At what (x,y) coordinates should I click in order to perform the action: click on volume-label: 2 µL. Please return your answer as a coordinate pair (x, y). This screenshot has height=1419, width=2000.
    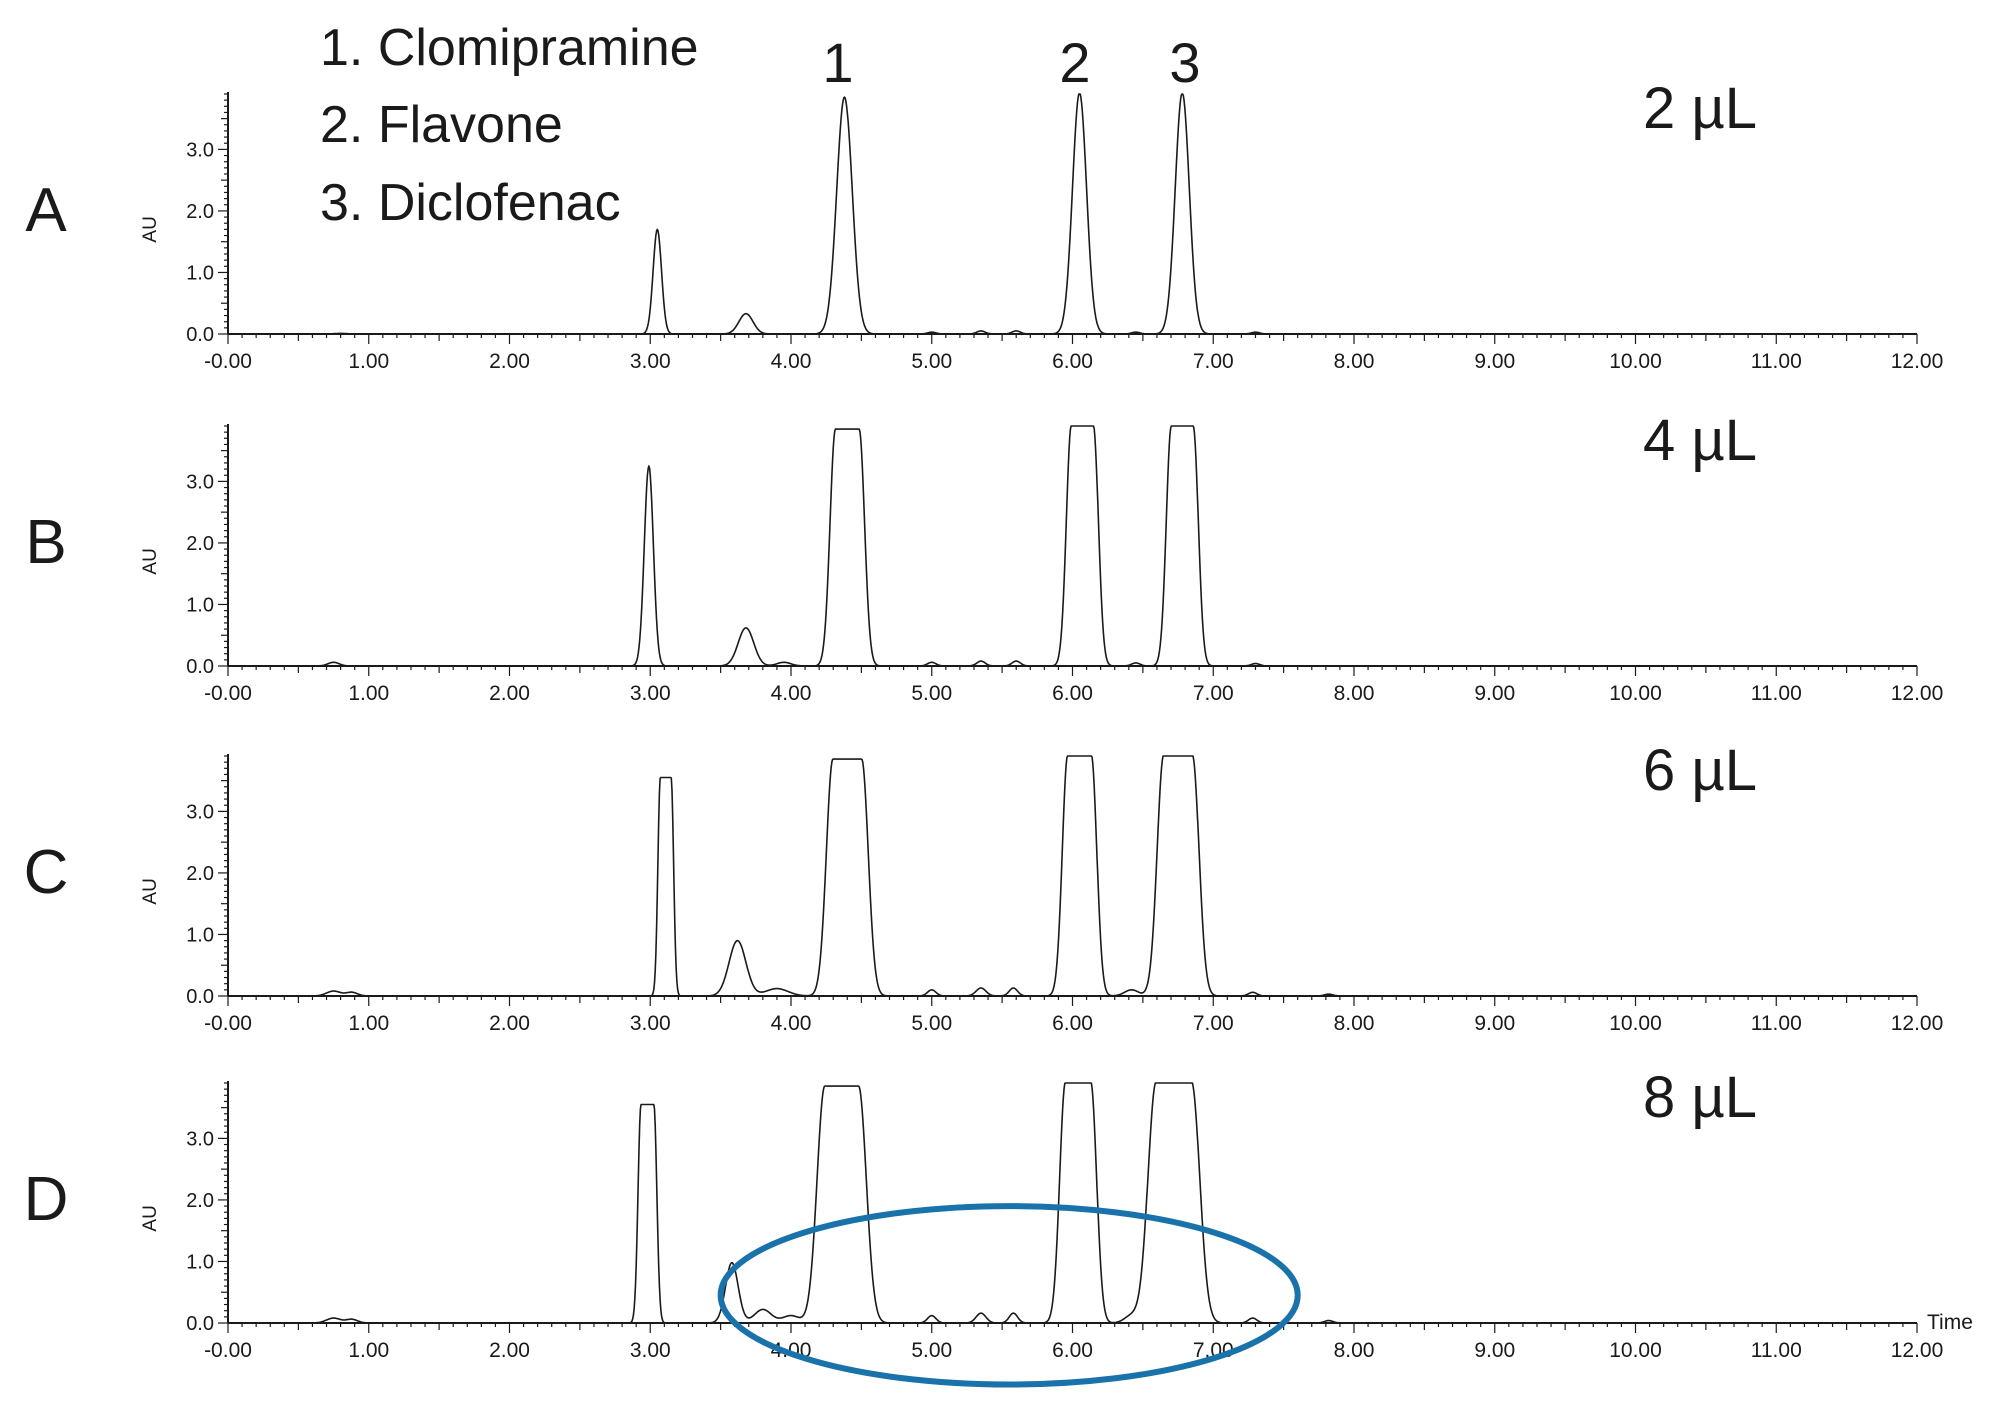
    Looking at the image, I should click on (1700, 108).